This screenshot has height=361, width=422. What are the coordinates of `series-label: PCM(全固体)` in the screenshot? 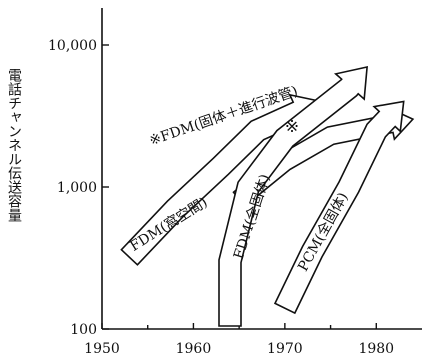 It's located at (322, 231).